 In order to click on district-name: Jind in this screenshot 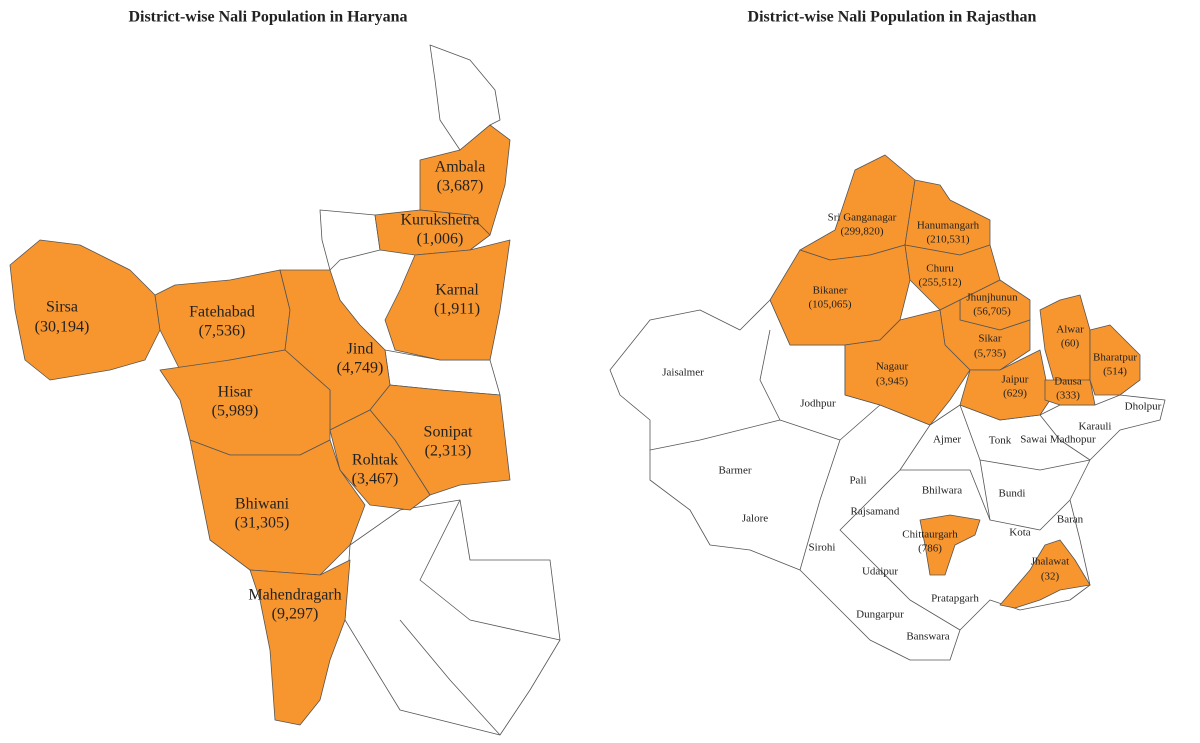, I will do `click(360, 349)`.